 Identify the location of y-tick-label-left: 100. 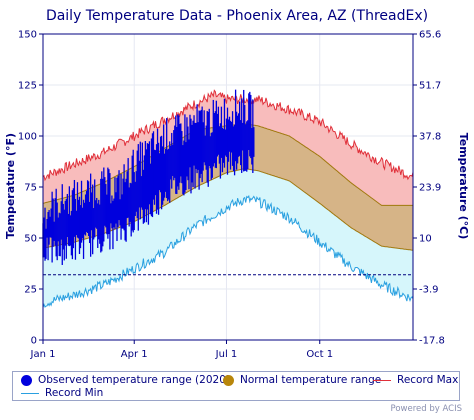
(27, 137).